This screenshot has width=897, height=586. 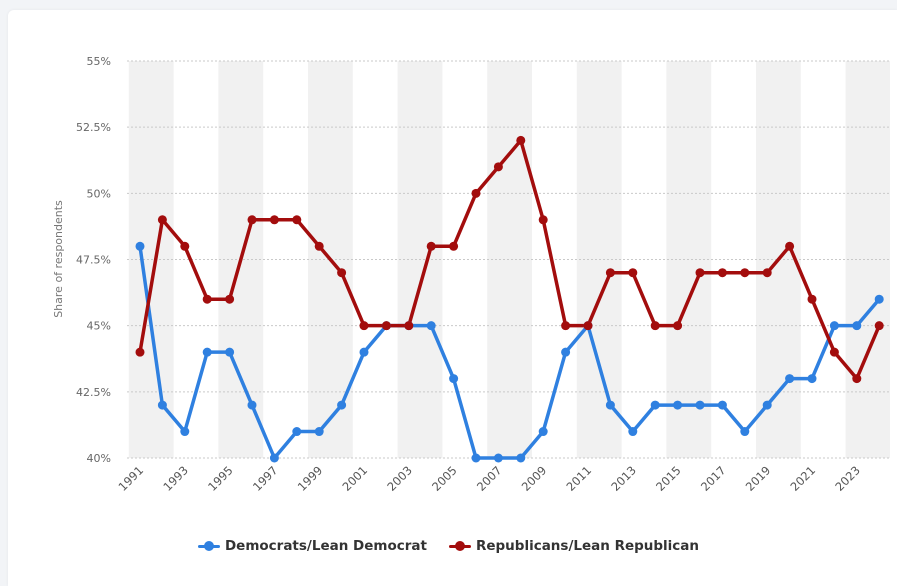 I want to click on data-point-1-2009, so click(x=543, y=220).